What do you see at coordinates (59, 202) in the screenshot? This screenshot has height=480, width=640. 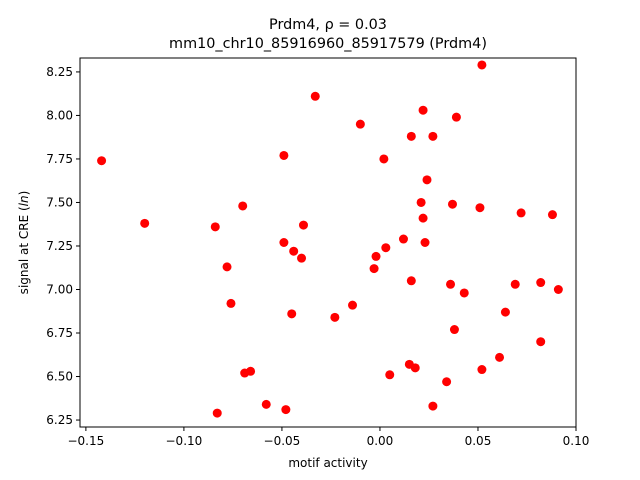 I see `y-tick-label: 7.50` at bounding box center [59, 202].